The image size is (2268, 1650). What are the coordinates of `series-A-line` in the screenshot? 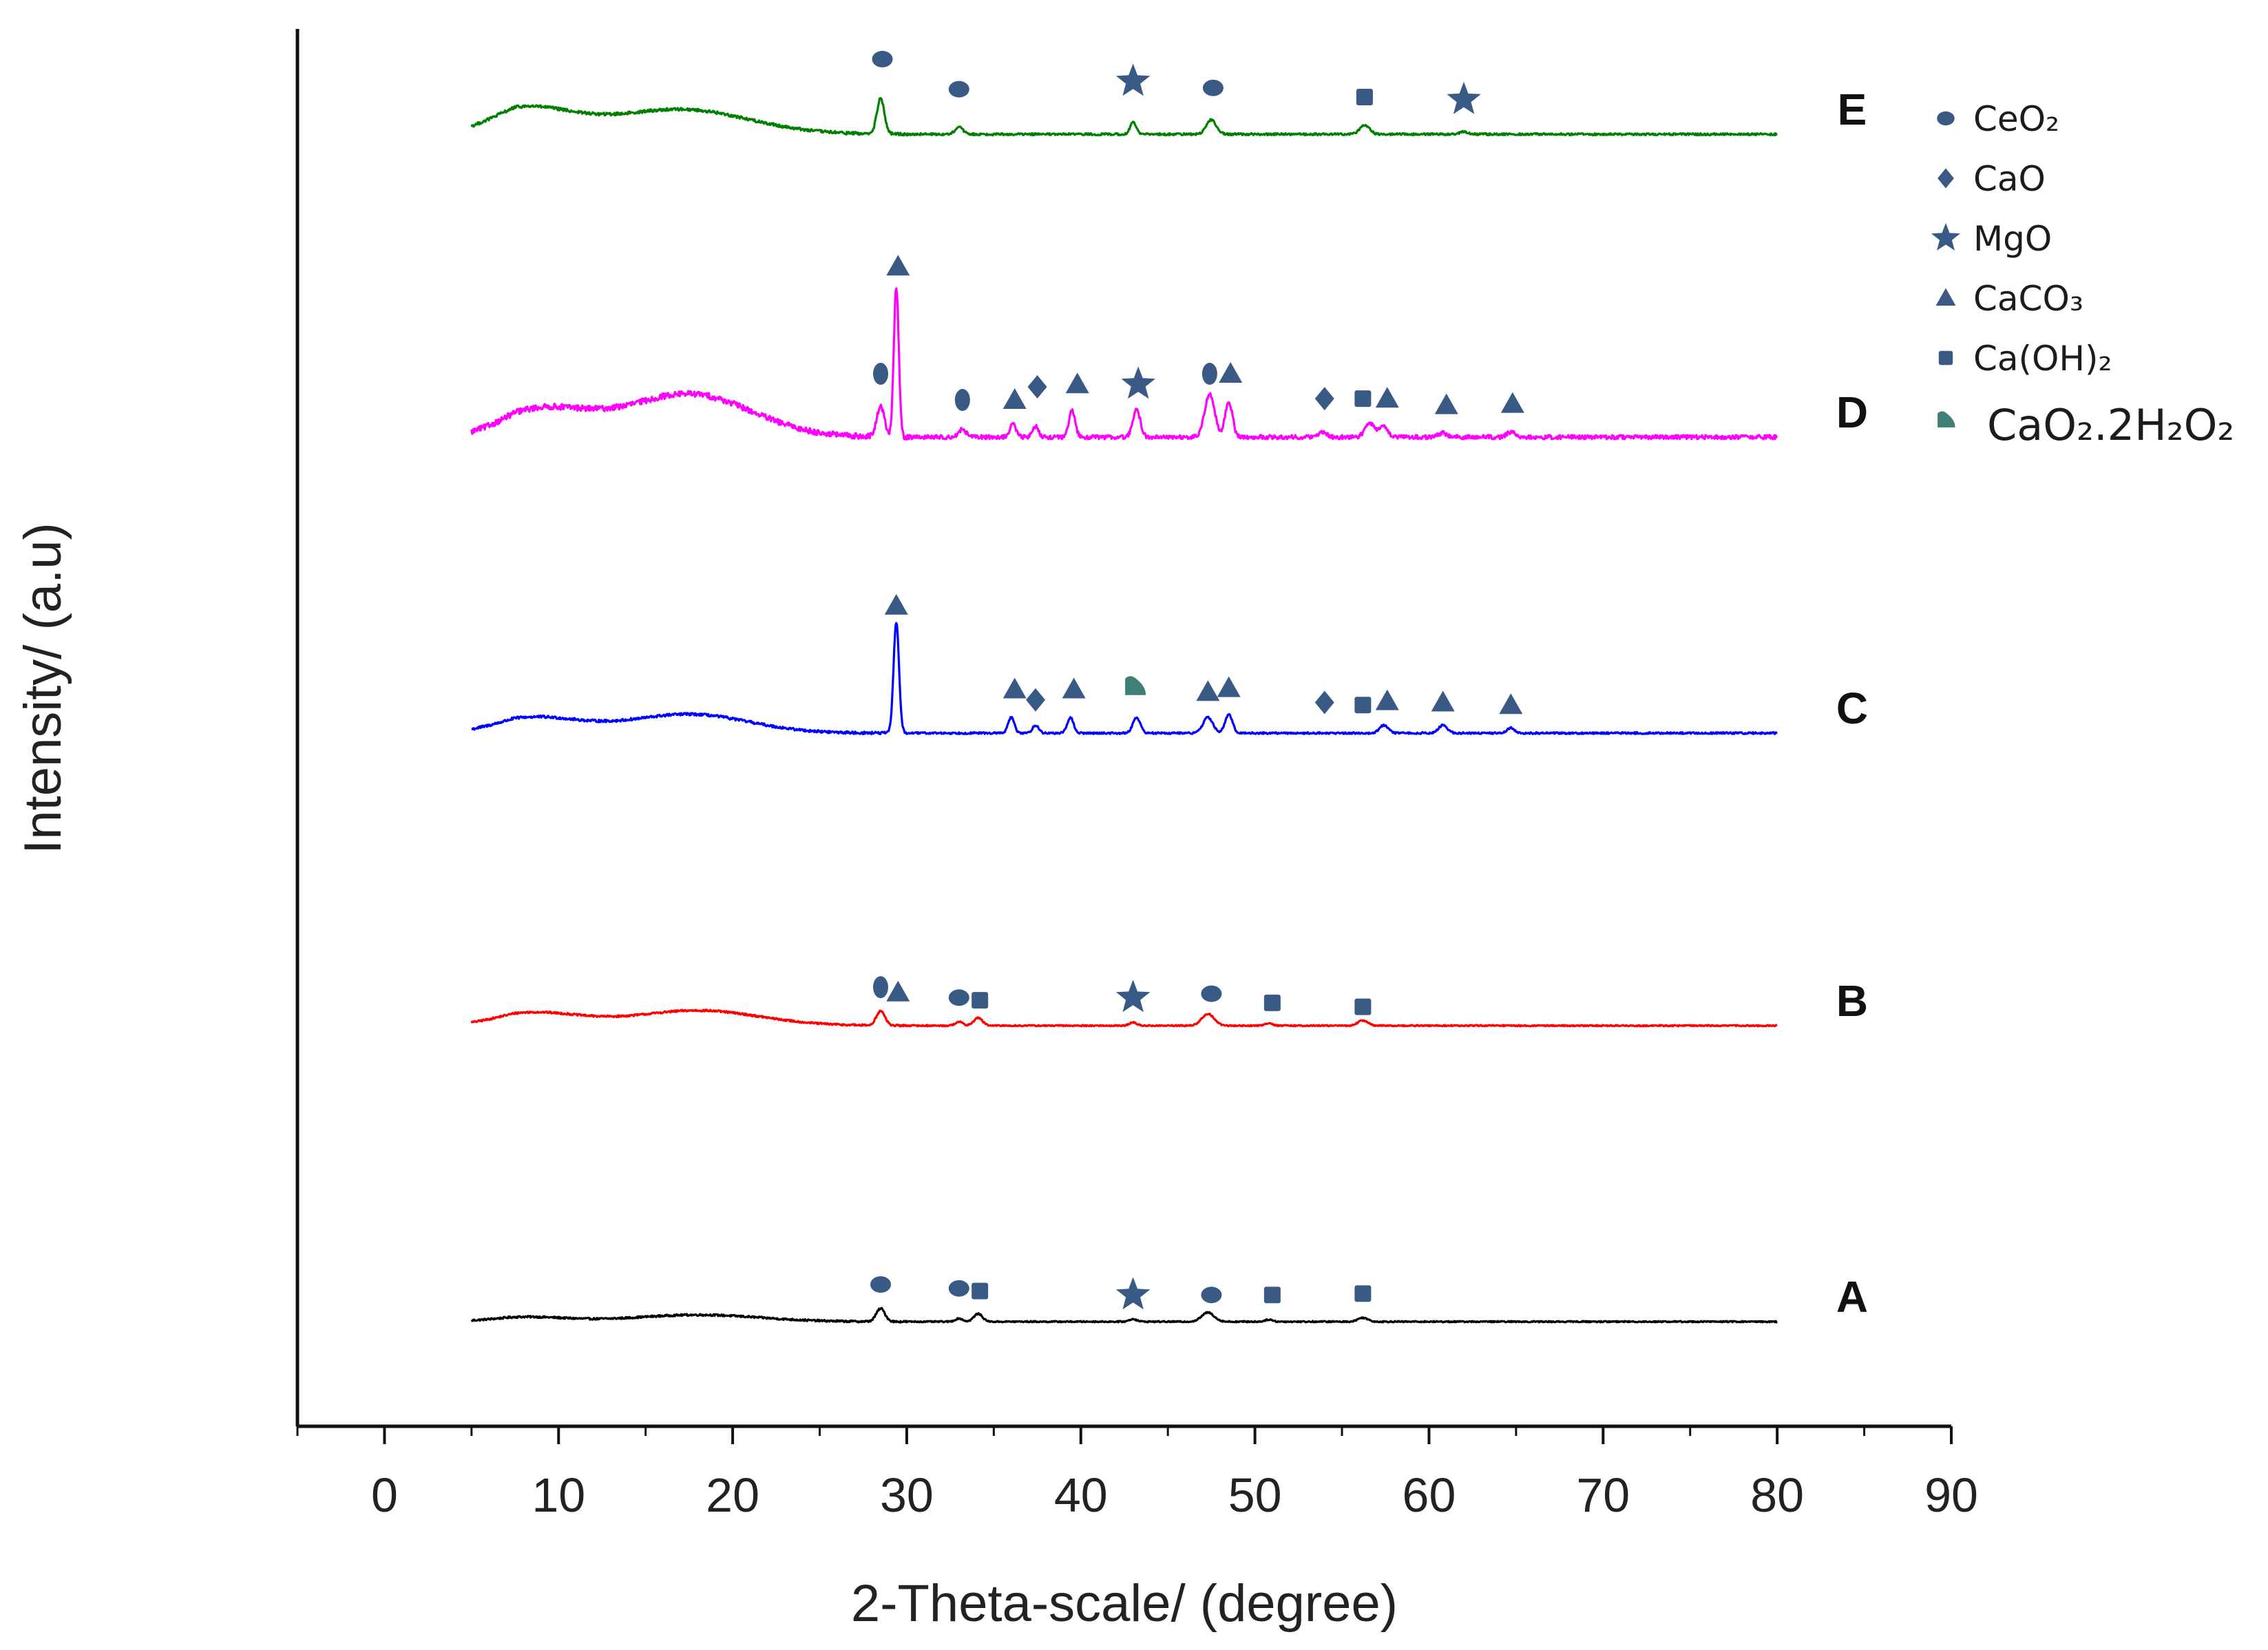 It's located at (1124, 1315).